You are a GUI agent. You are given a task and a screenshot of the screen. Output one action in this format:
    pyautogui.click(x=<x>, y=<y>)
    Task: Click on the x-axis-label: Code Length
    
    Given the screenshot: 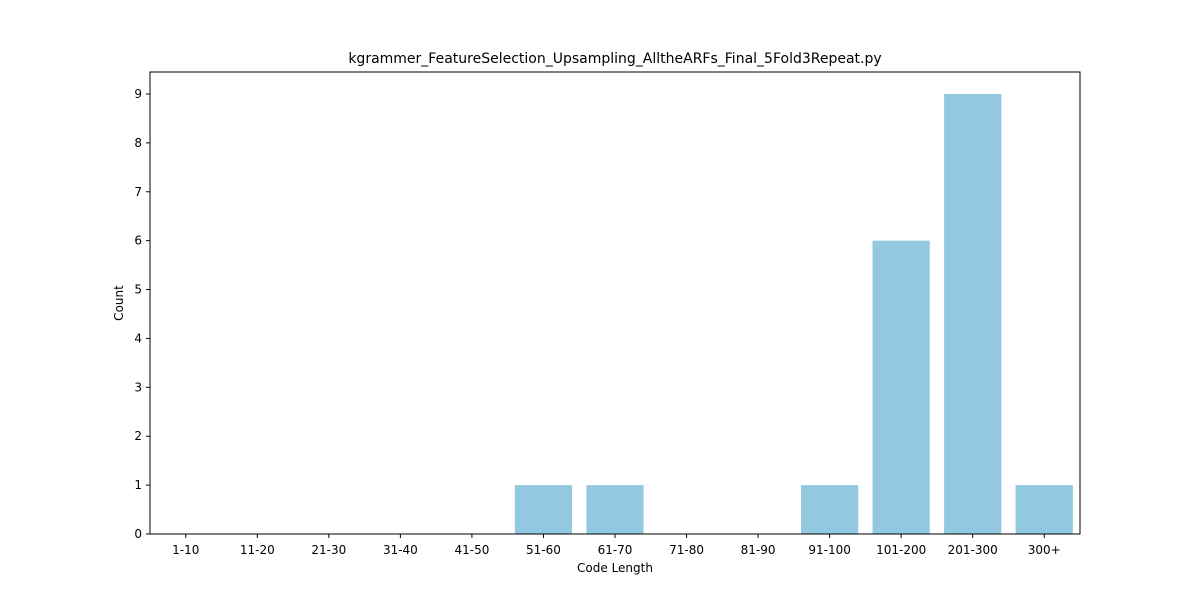 What is the action you would take?
    pyautogui.click(x=615, y=568)
    